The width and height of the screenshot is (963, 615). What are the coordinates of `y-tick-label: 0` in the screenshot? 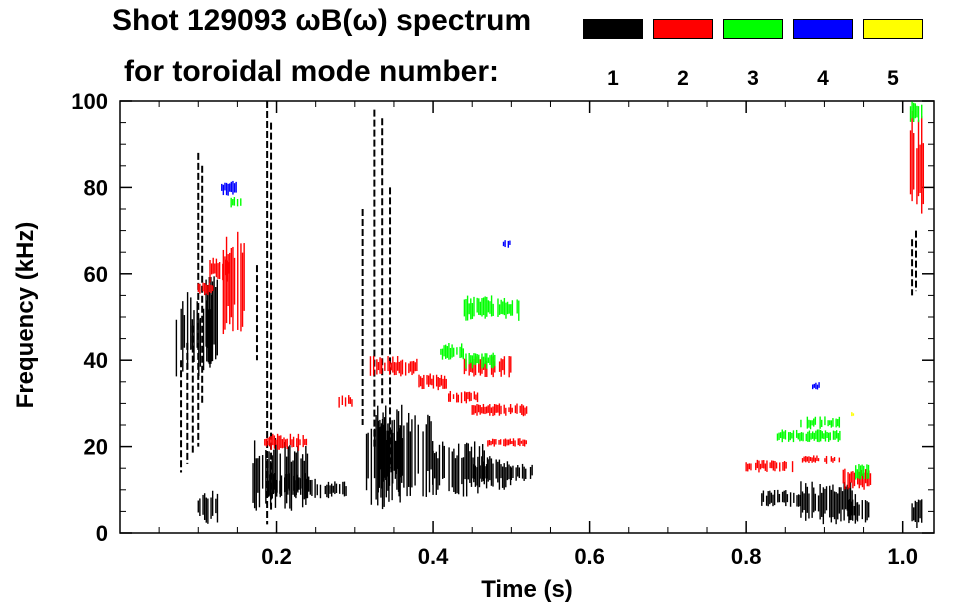 It's located at (102, 533).